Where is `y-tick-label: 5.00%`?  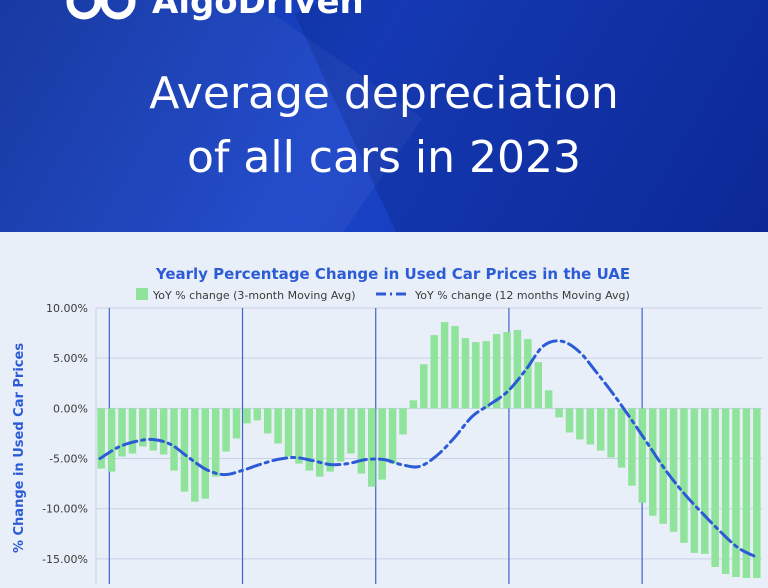 y-tick-label: 5.00% is located at coordinates (70, 358).